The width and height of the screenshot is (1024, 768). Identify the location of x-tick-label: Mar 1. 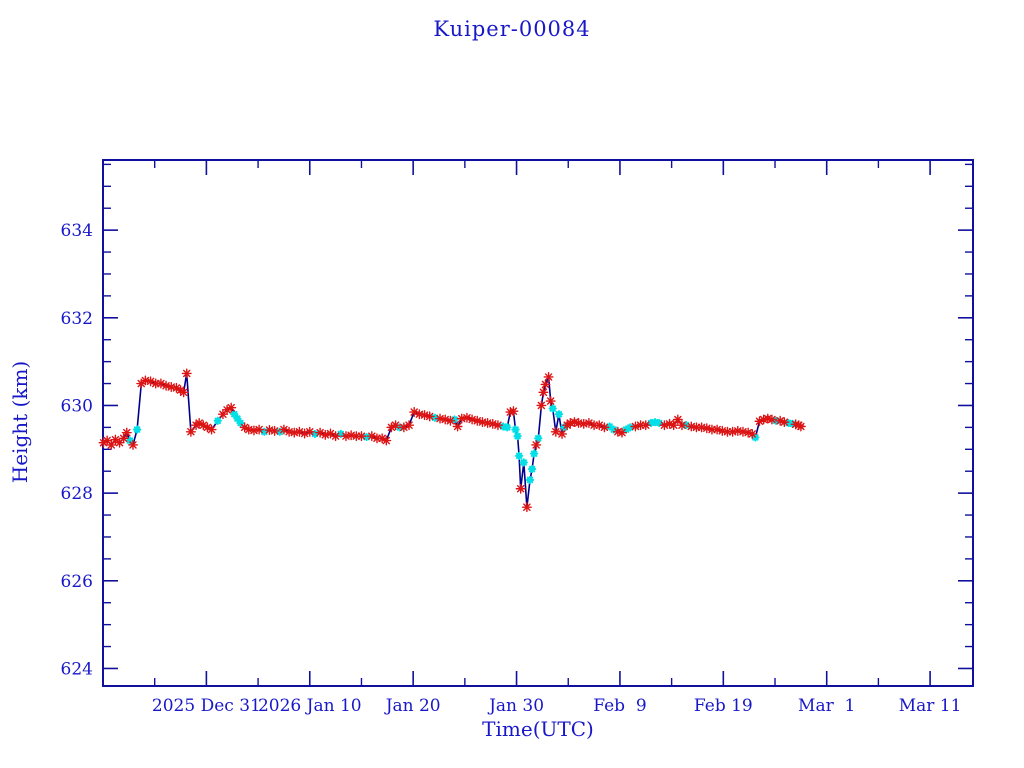
(826, 706).